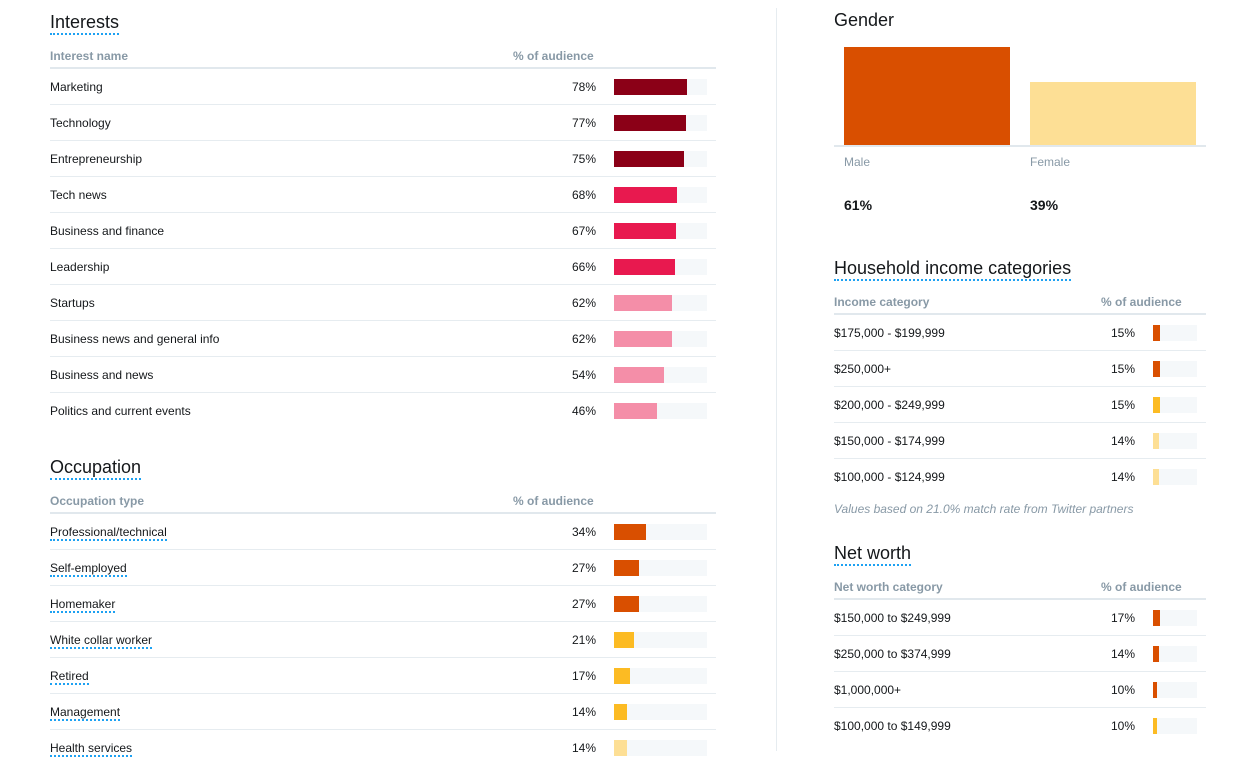  Describe the element at coordinates (583, 195) in the screenshot. I see `row-percent: 68%` at that location.